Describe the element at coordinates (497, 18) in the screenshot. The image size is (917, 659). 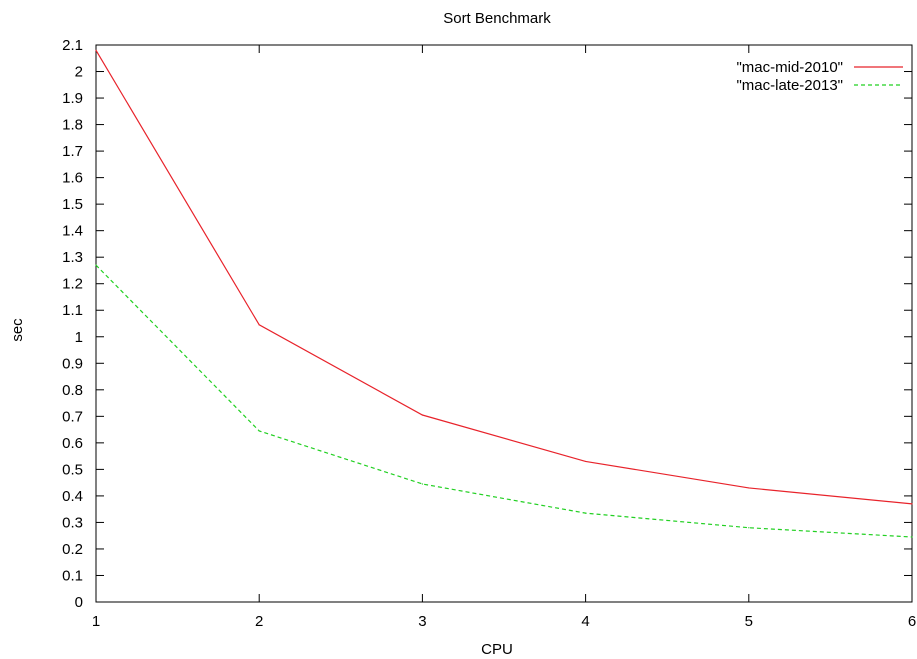
I see `chart-title: Sort Benchmark` at that location.